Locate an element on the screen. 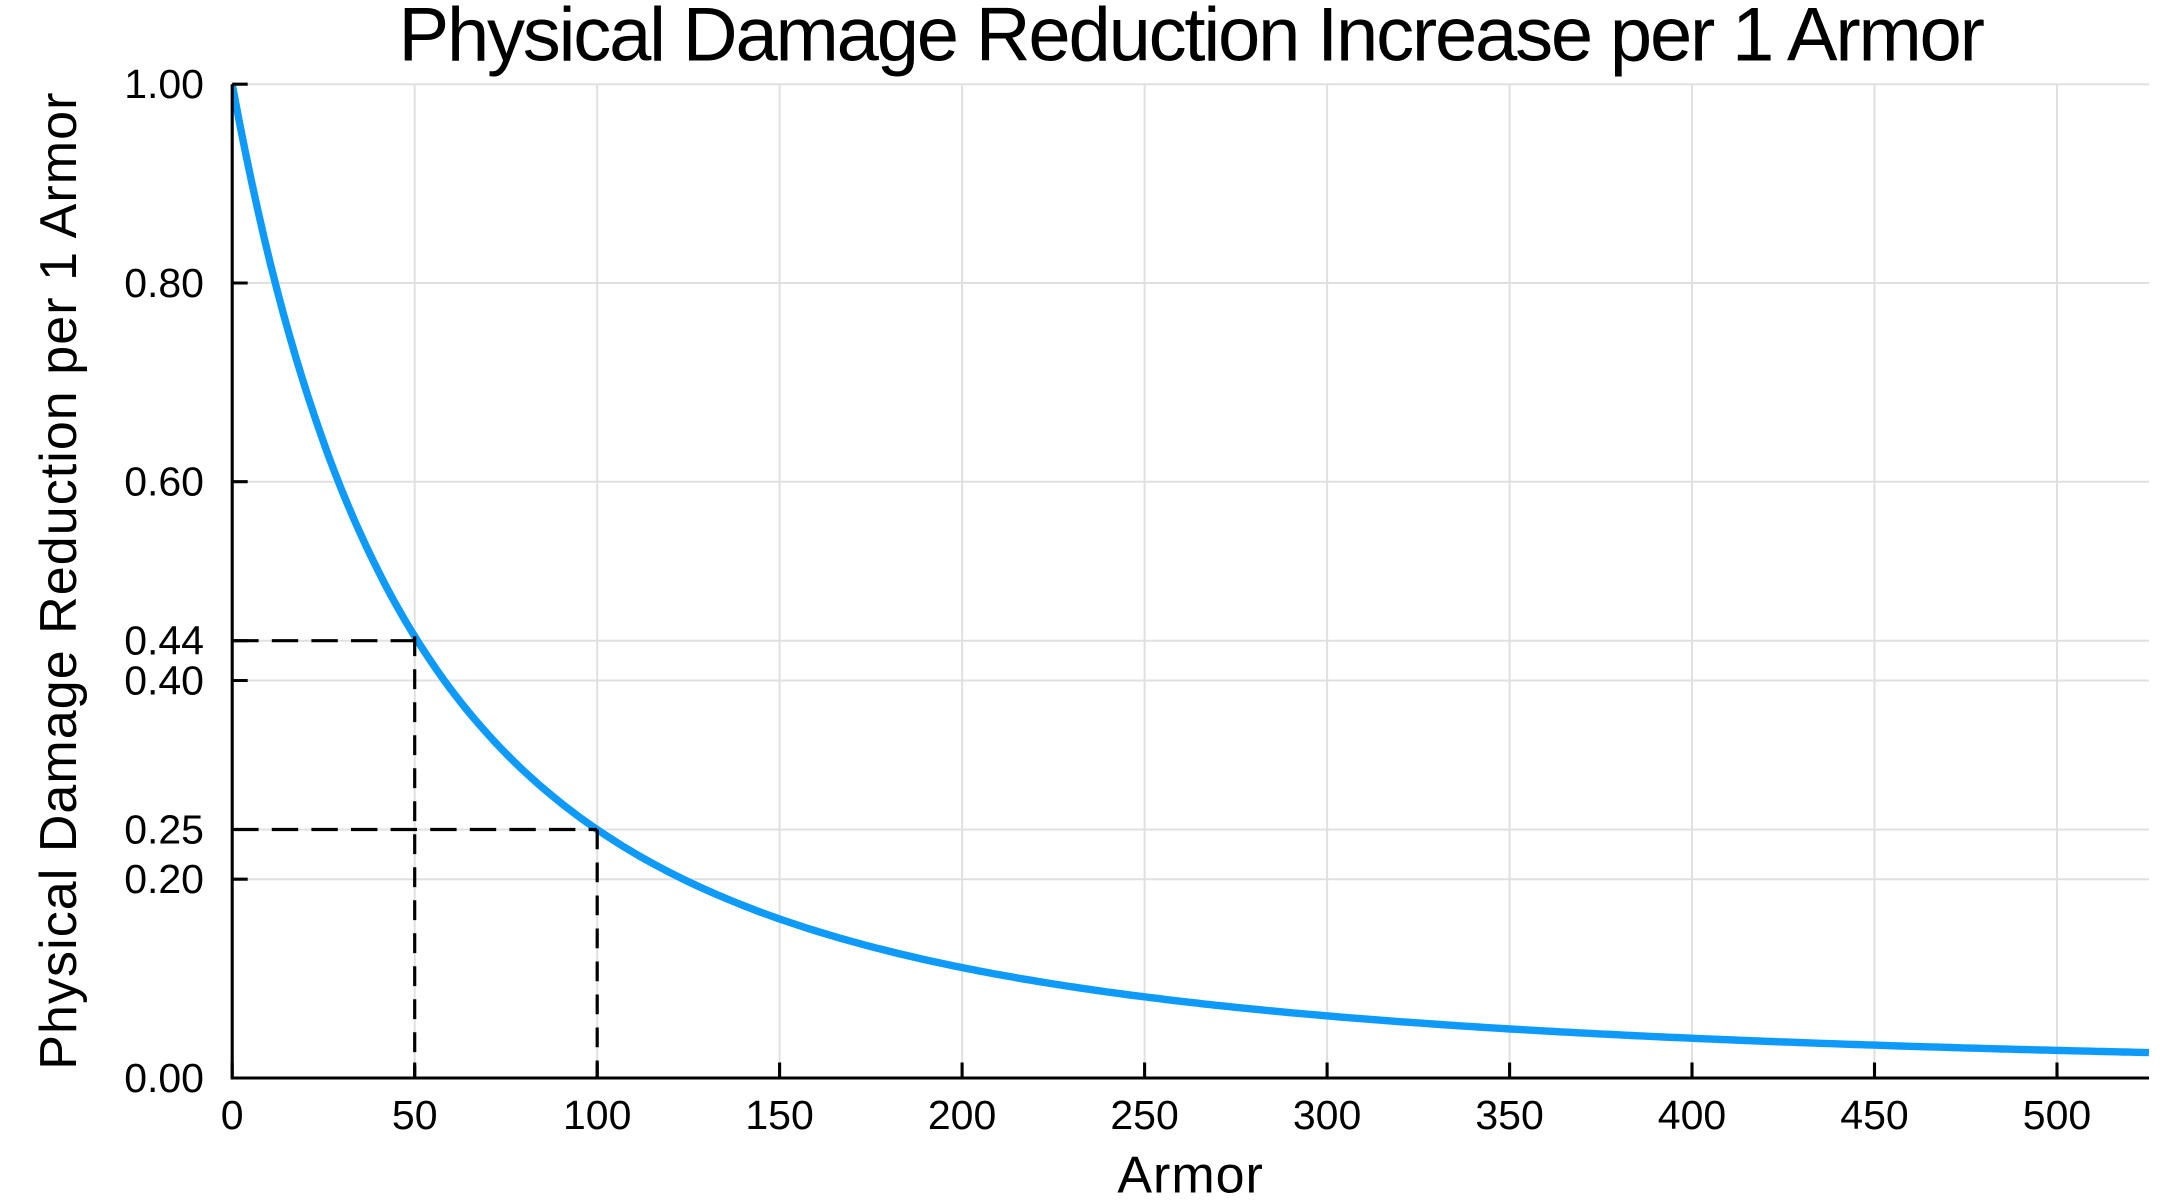  svg-text: 0.25 is located at coordinates (164, 830).